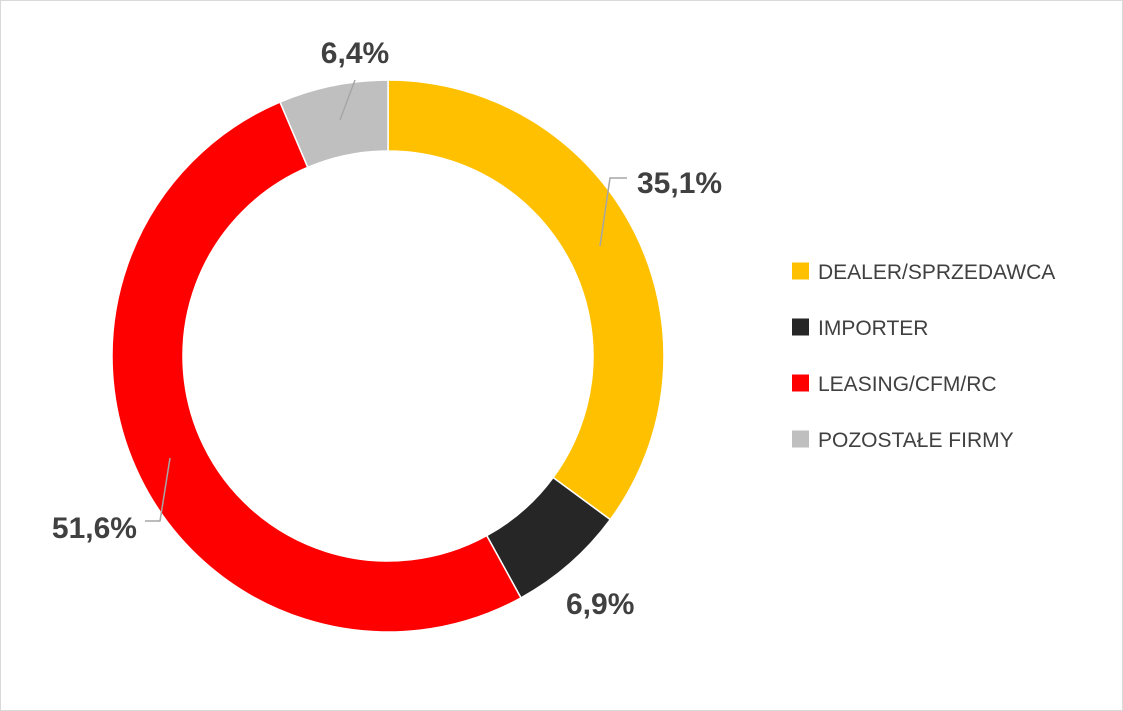 Image resolution: width=1123 pixels, height=711 pixels. What do you see at coordinates (600, 604) in the screenshot?
I see `data-label: 6,9%` at bounding box center [600, 604].